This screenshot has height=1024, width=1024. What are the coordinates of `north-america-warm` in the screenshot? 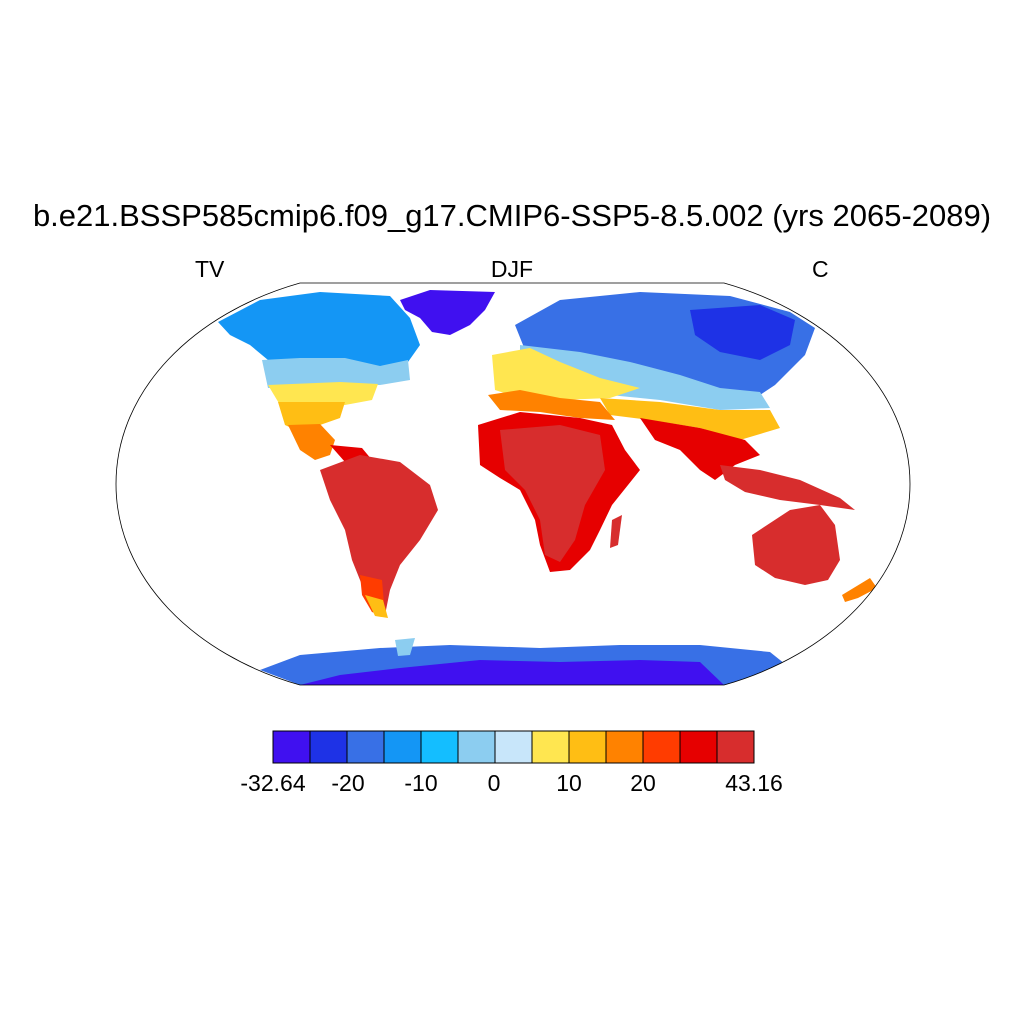 It's located at (311, 417).